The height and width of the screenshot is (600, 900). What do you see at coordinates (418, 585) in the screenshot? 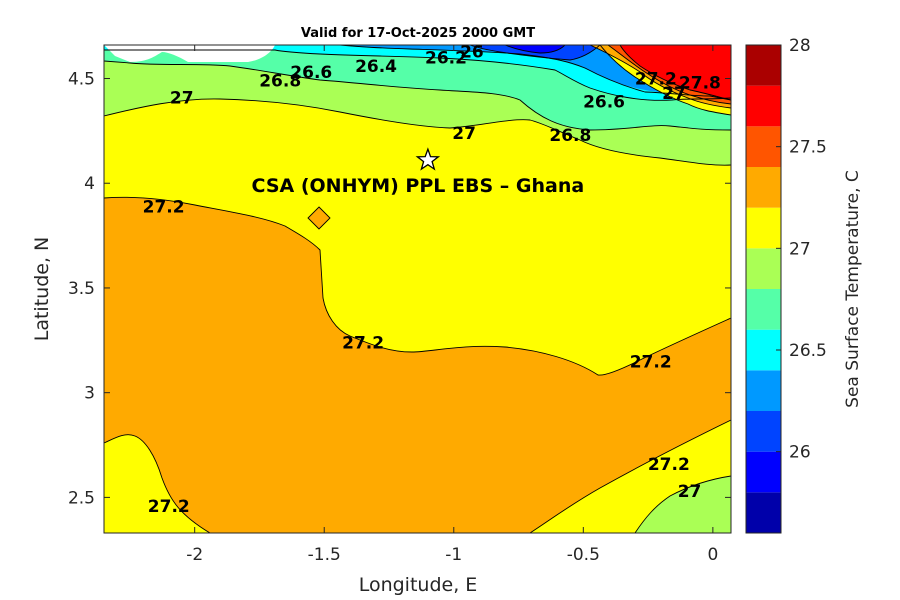
I see `x-axis-label: Longitude, E` at bounding box center [418, 585].